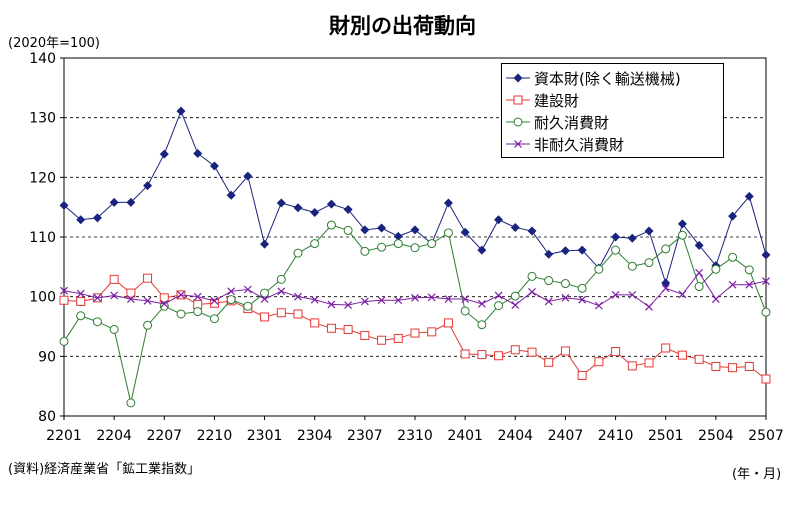 This screenshot has height=506, width=805. I want to click on x-tick-label: 2210, so click(215, 436).